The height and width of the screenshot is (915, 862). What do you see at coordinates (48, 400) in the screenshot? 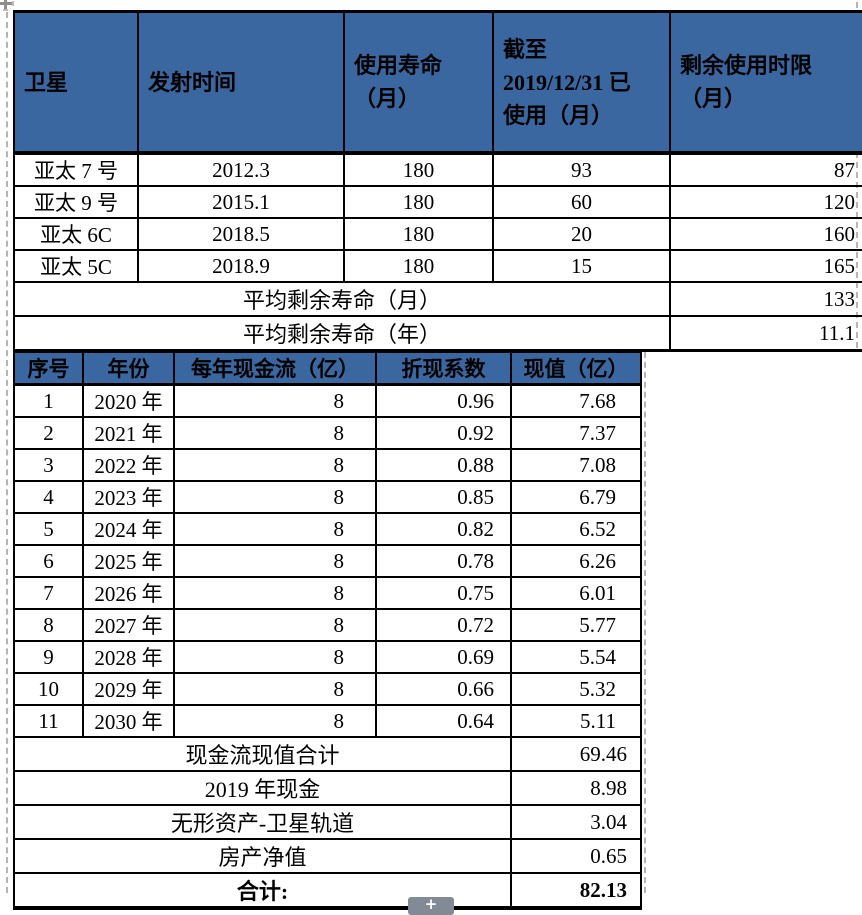
I see `cashflow_table-cell-r0c0: 1` at bounding box center [48, 400].